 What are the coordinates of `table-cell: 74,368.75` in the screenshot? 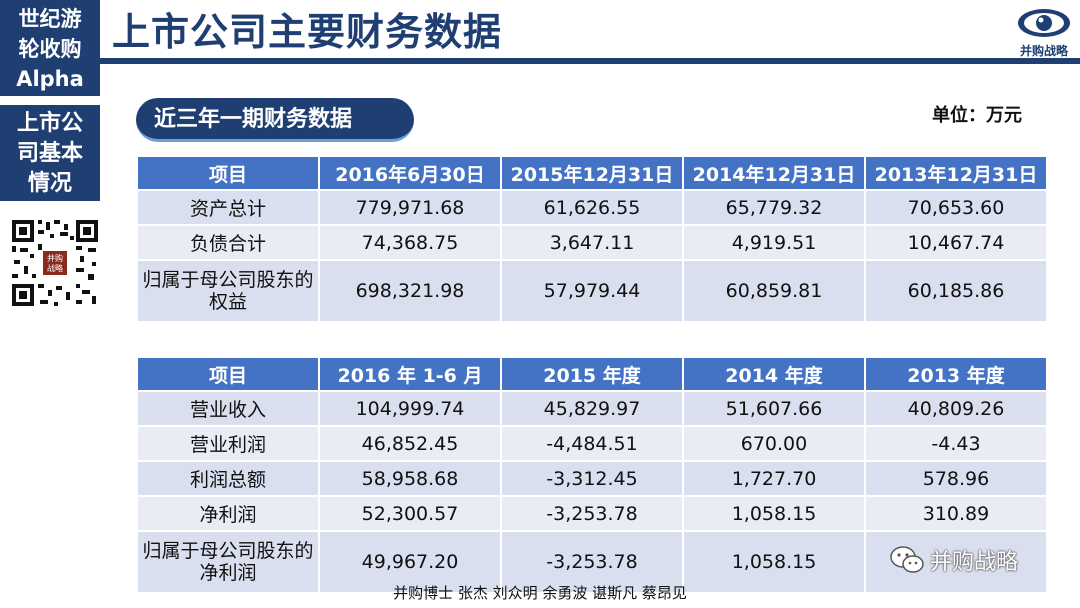 It's located at (410, 242).